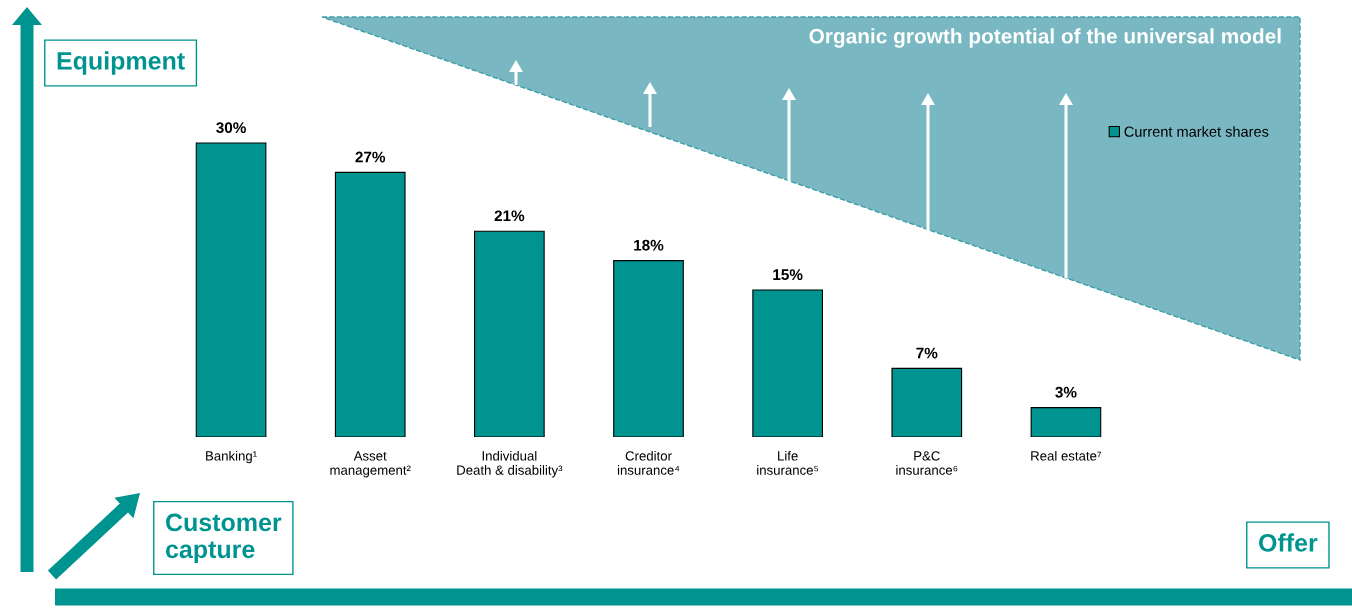  What do you see at coordinates (231, 128) in the screenshot?
I see `data-label: 30%` at bounding box center [231, 128].